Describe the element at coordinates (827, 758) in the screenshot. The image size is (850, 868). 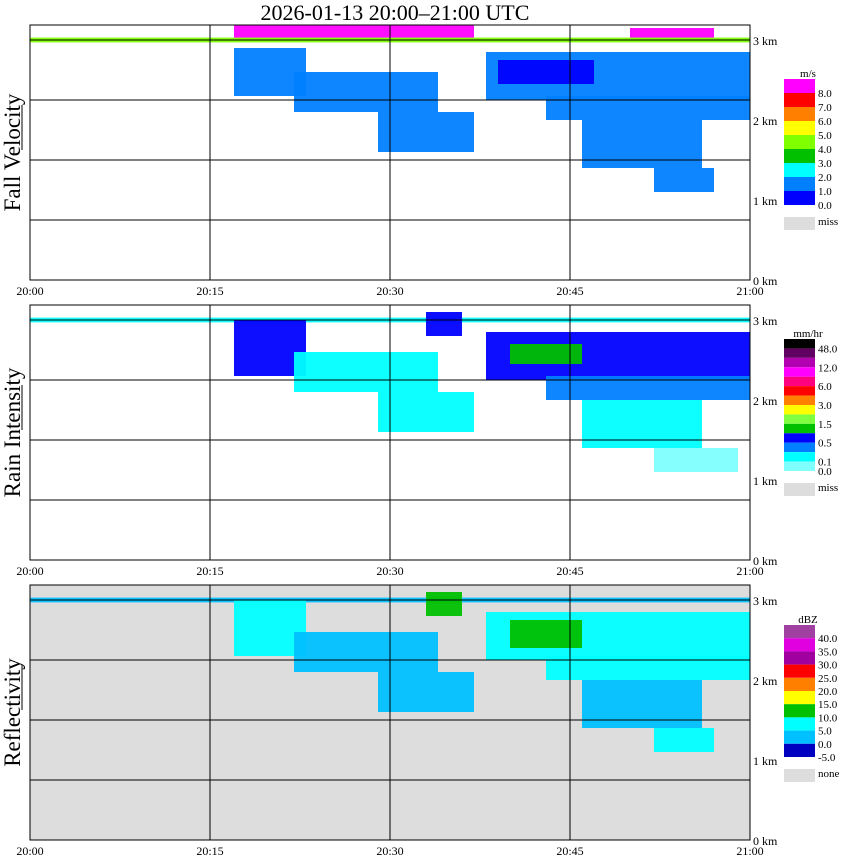
I see `legend-label: -5.0` at that location.